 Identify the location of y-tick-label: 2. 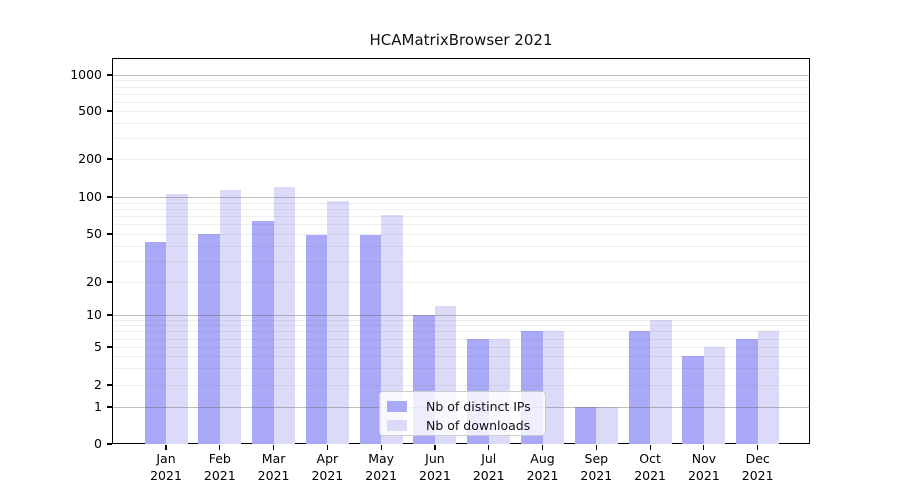
(98, 384).